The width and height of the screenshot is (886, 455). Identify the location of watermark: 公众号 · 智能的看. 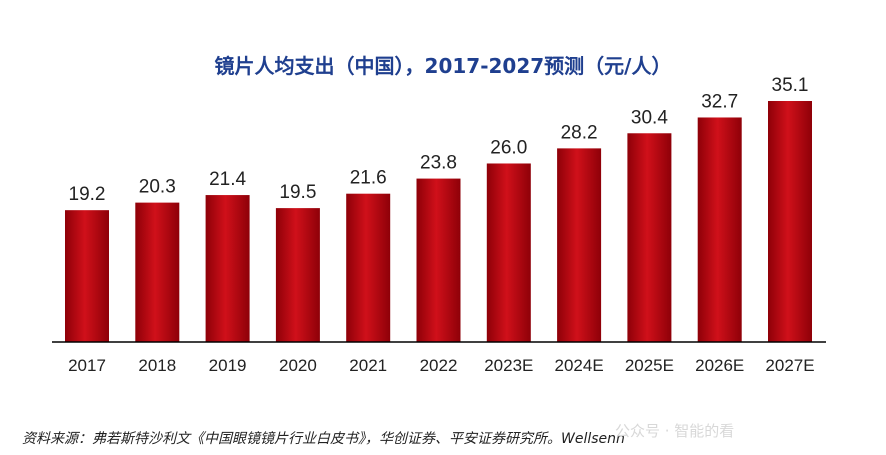
(675, 431).